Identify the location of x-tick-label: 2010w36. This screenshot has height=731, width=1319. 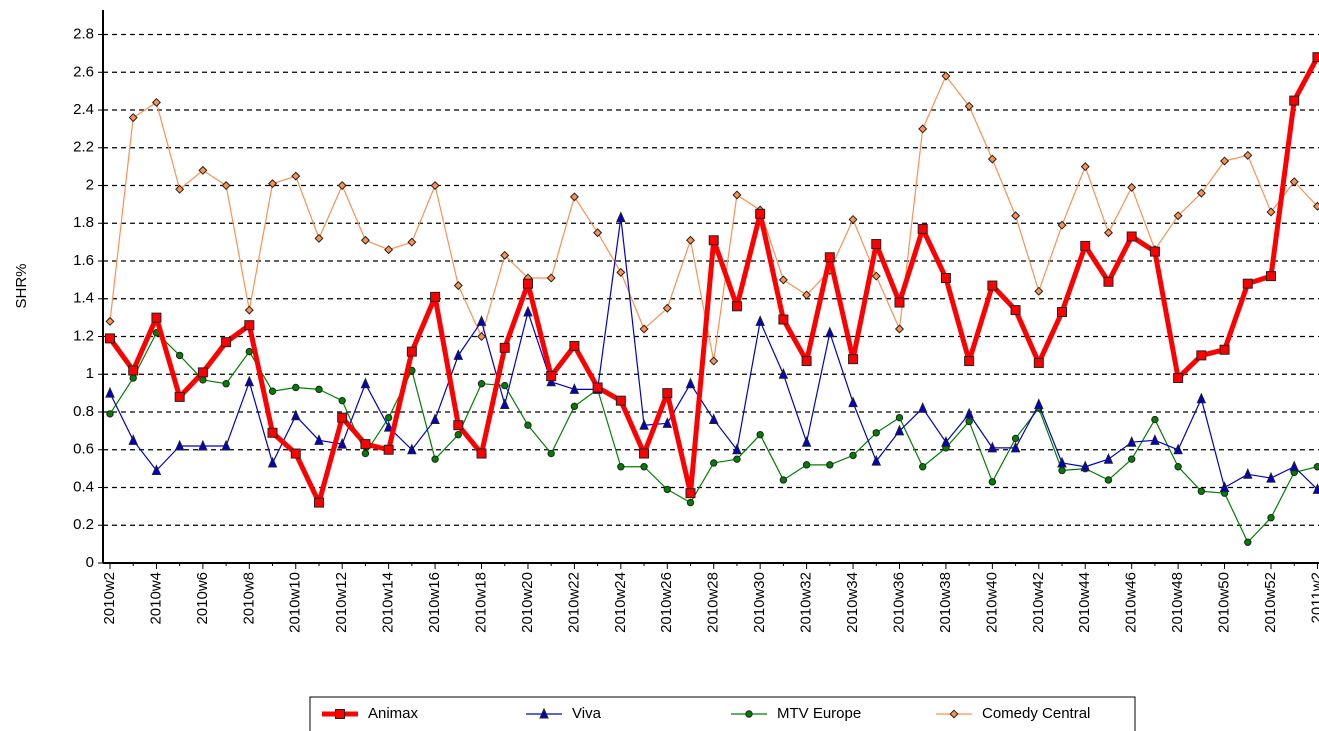
(898, 602).